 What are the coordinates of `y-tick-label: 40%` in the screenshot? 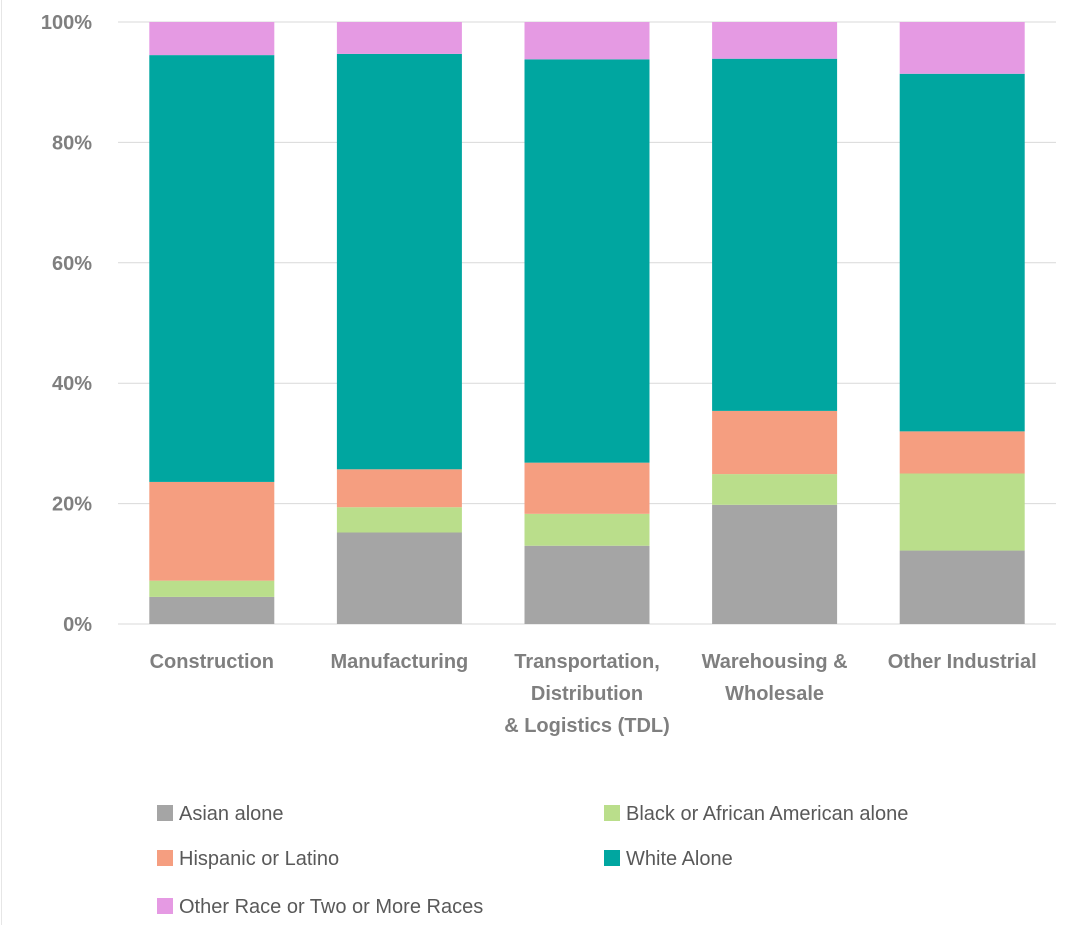 It's located at (72, 384).